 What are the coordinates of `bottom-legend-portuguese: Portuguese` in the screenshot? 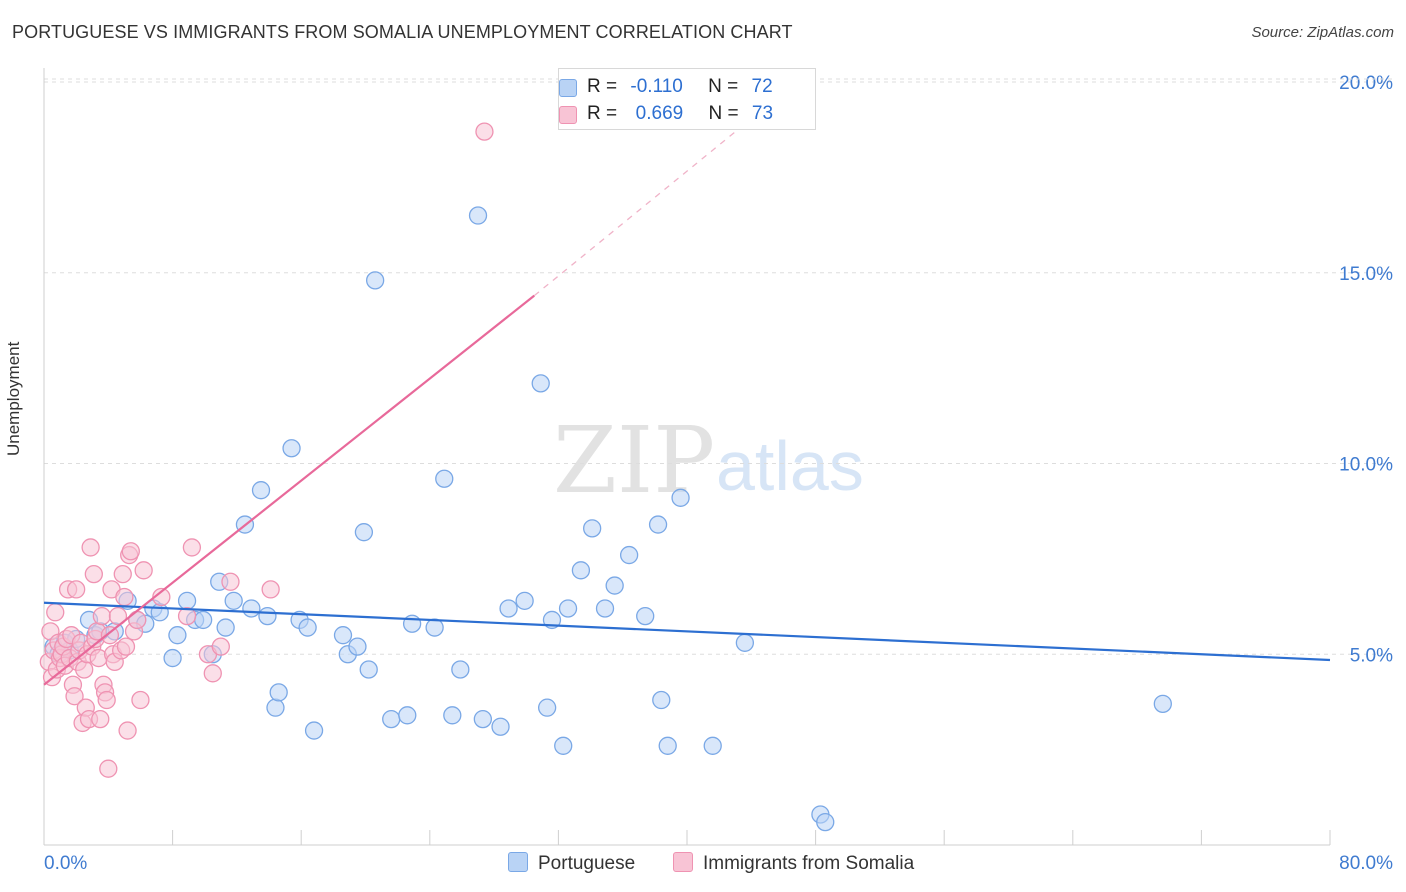 It's located at (571, 863).